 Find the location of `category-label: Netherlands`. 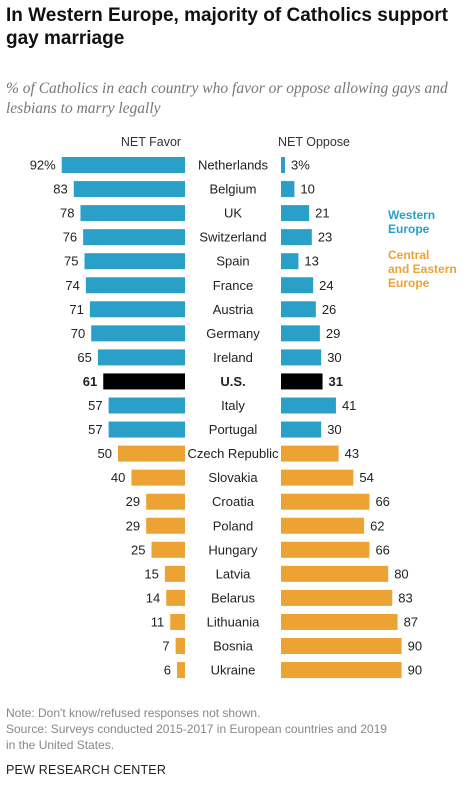

category-label: Netherlands is located at coordinates (233, 165).